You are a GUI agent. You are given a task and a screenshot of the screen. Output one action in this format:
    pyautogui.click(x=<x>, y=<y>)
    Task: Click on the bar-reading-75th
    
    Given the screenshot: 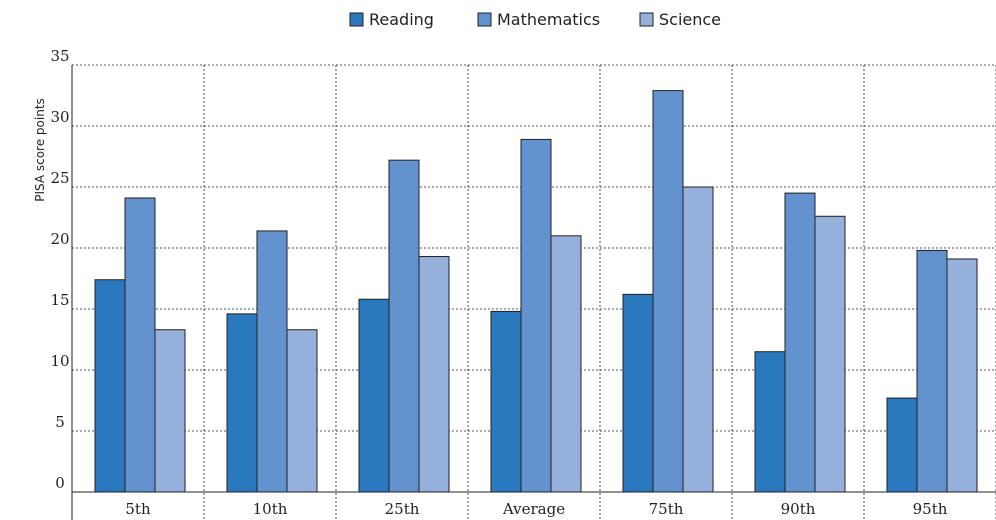 What is the action you would take?
    pyautogui.click(x=638, y=393)
    